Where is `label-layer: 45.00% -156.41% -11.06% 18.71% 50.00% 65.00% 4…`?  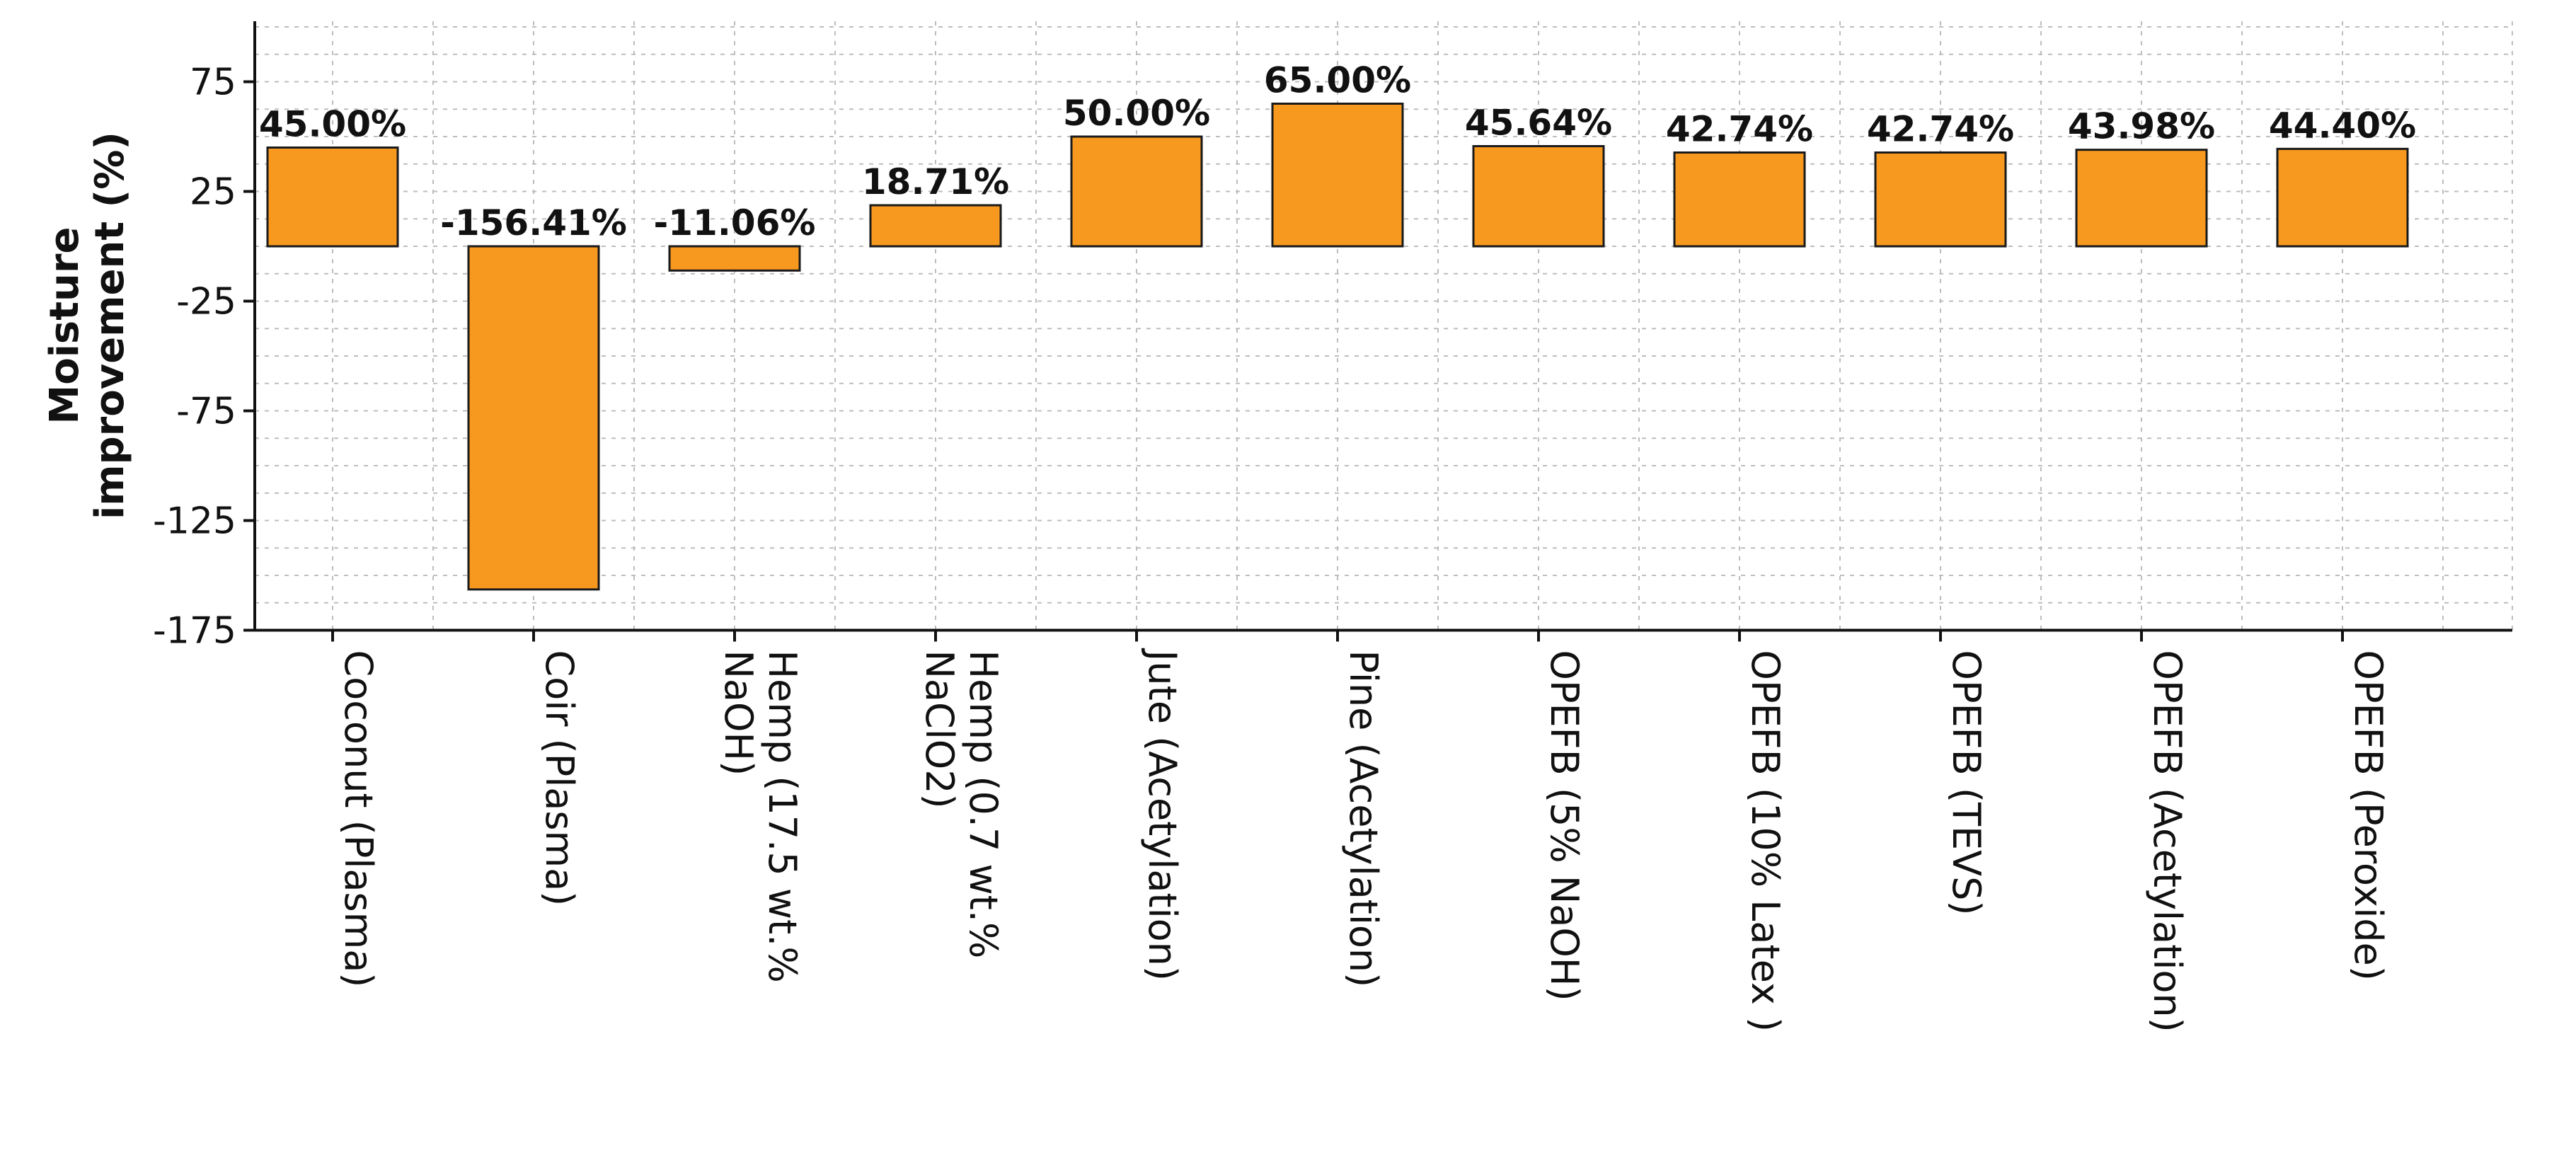
label-layer: 45.00% -156.41% -11.06% 18.71% 50.00% 65.00% 4… is located at coordinates (1338, 152).